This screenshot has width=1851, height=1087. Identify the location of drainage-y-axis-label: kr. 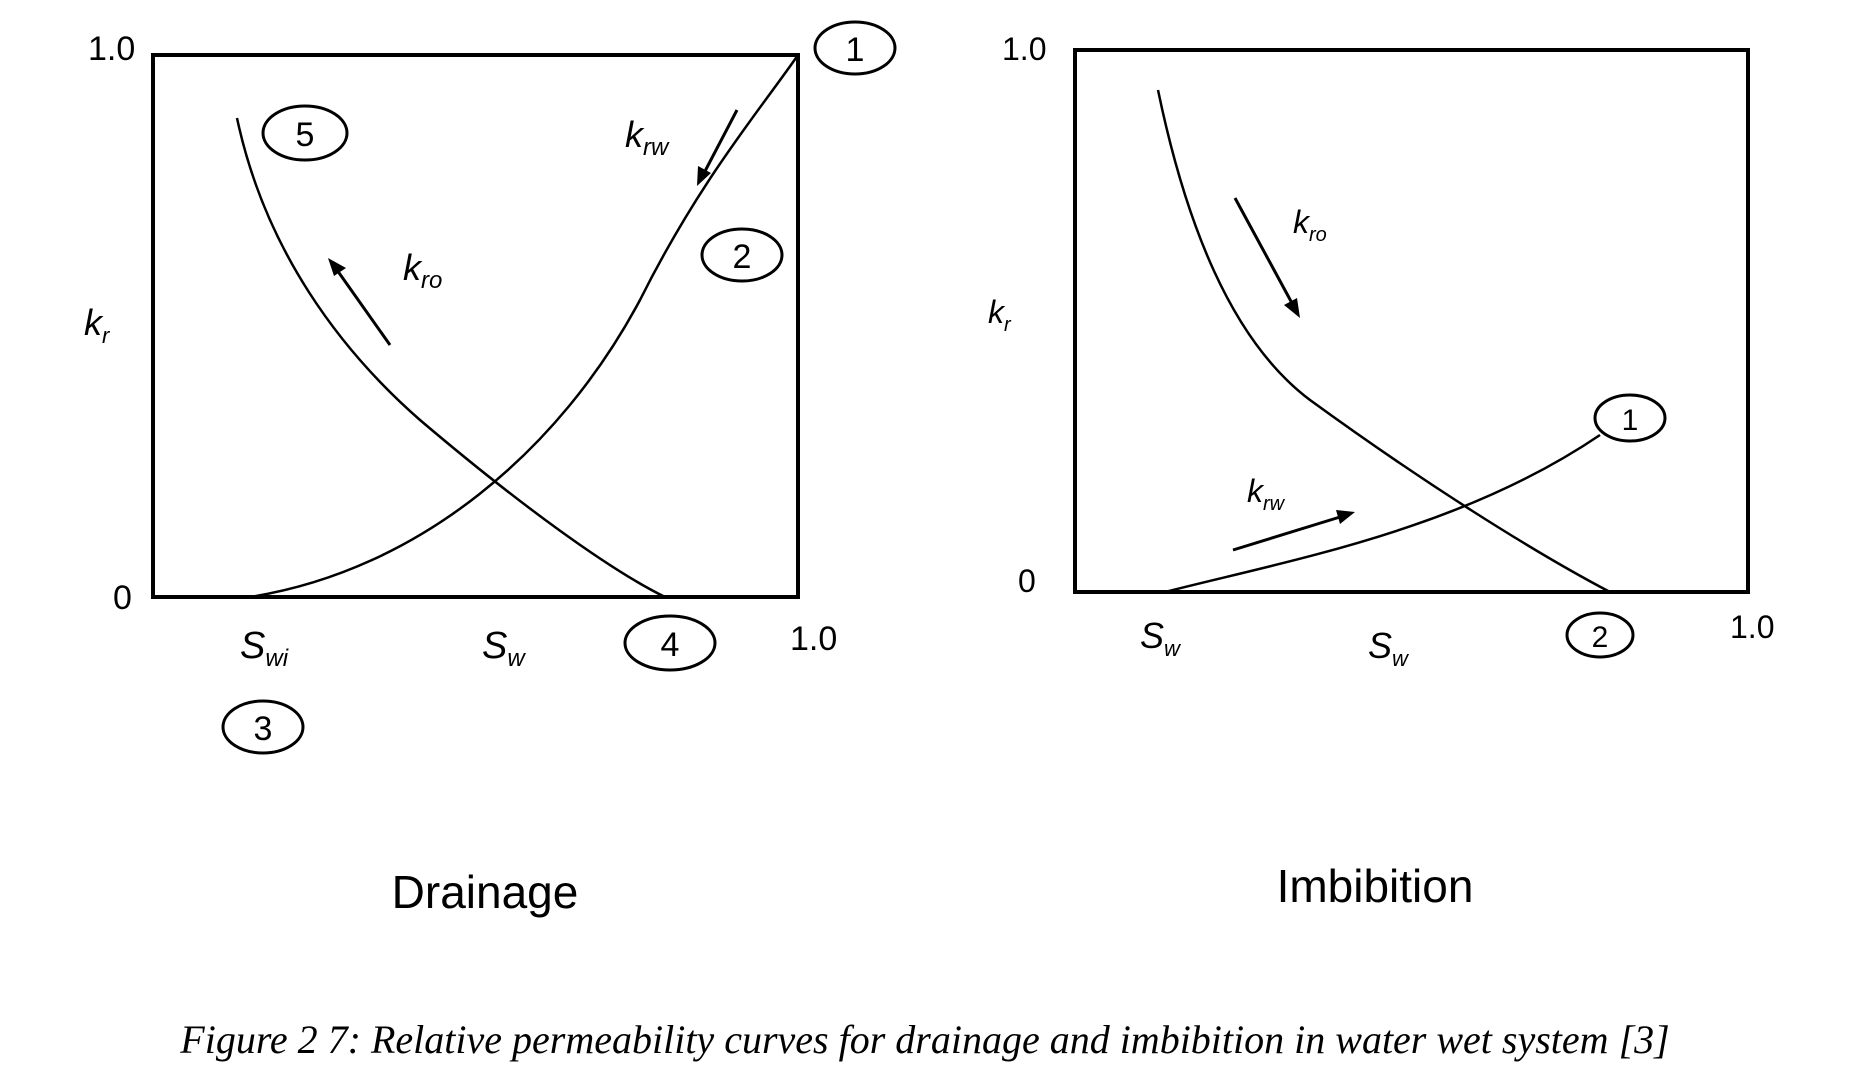
(97, 325).